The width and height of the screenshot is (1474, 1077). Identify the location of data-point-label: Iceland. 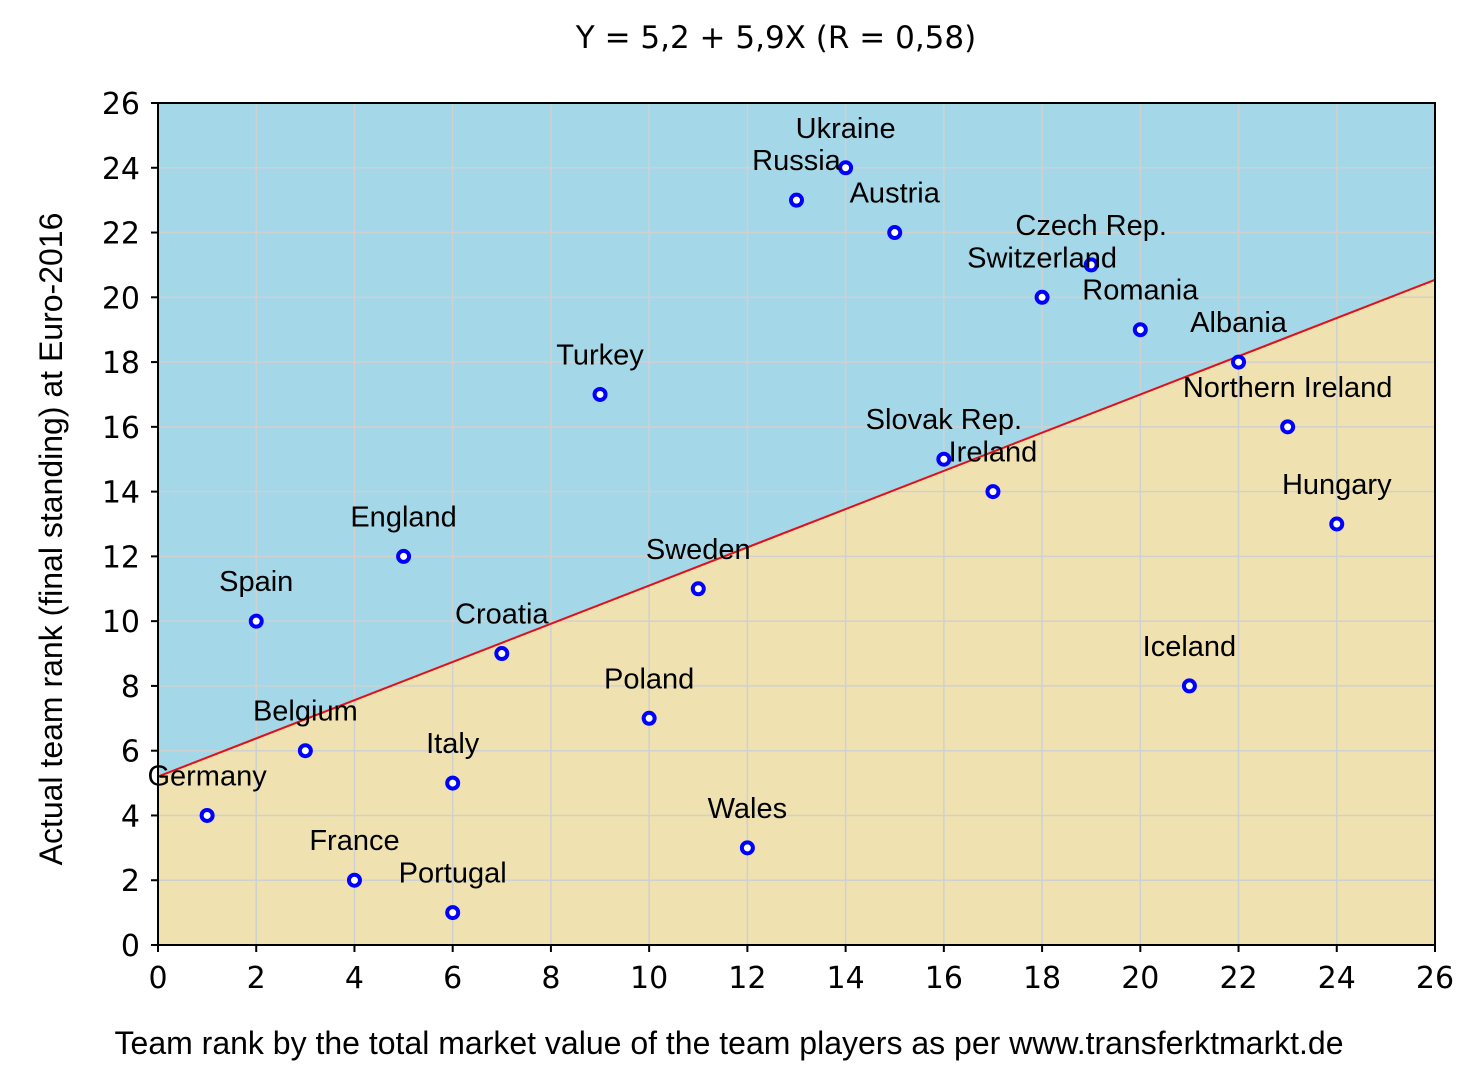
(1190, 647).